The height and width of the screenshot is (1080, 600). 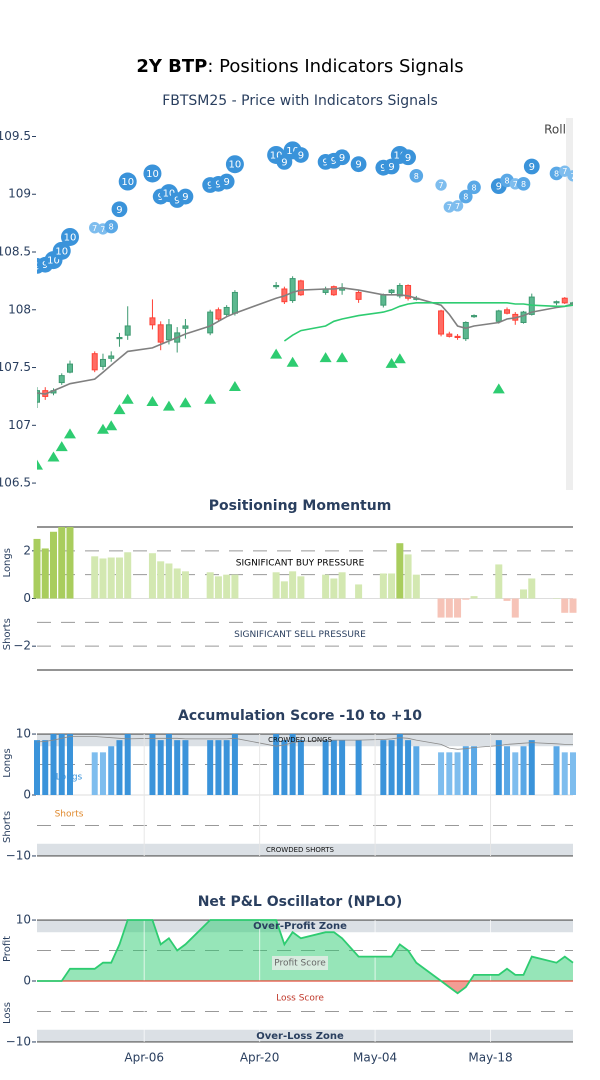 I want to click on y-tick-label: 2, so click(x=27, y=550).